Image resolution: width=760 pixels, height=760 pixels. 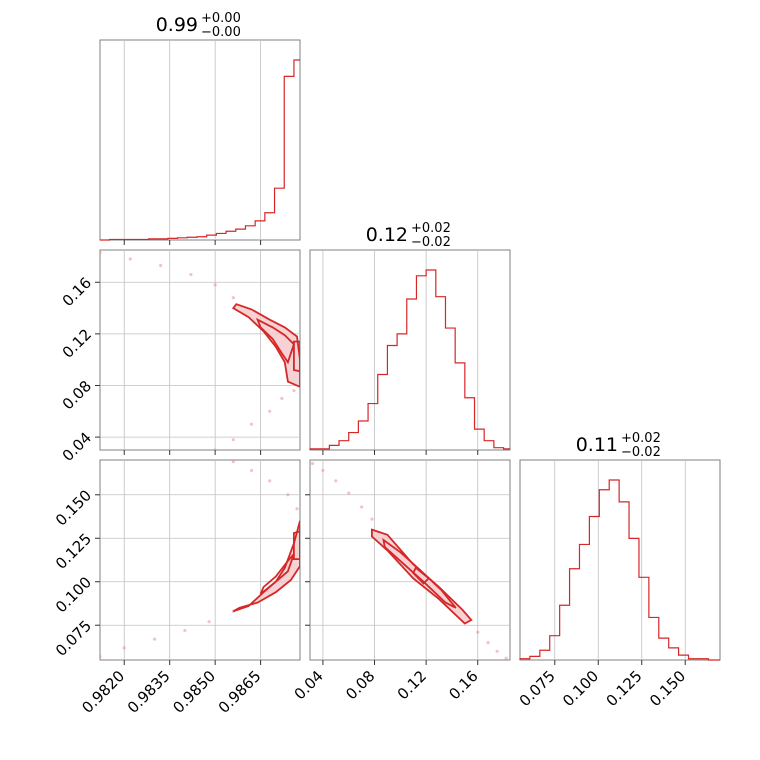 I want to click on title-p2-minus: −0.02, so click(x=431, y=242).